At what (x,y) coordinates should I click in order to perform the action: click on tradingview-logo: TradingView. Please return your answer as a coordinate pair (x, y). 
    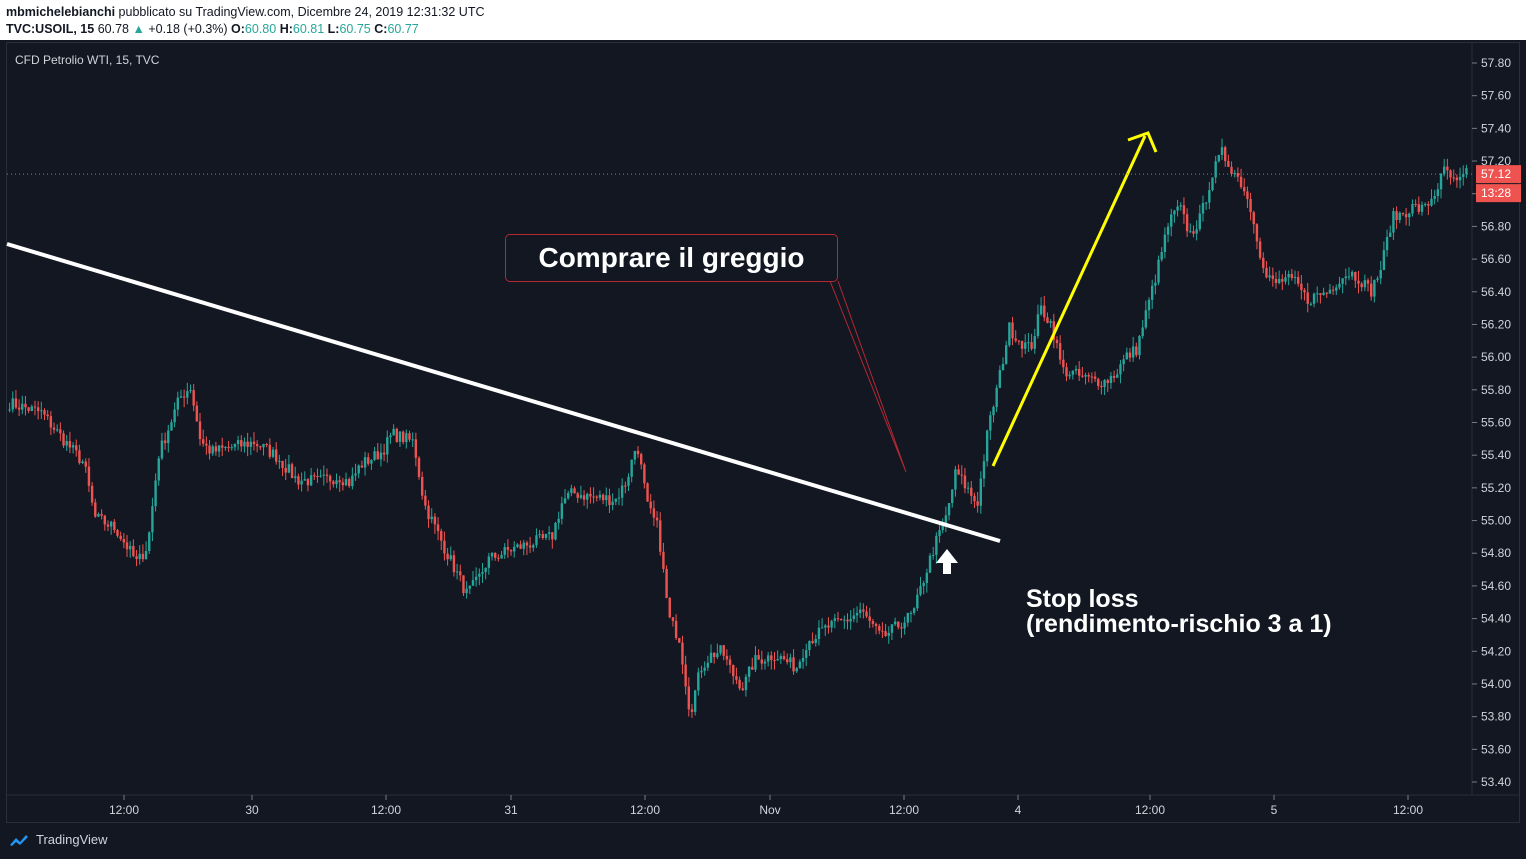
    Looking at the image, I should click on (58, 839).